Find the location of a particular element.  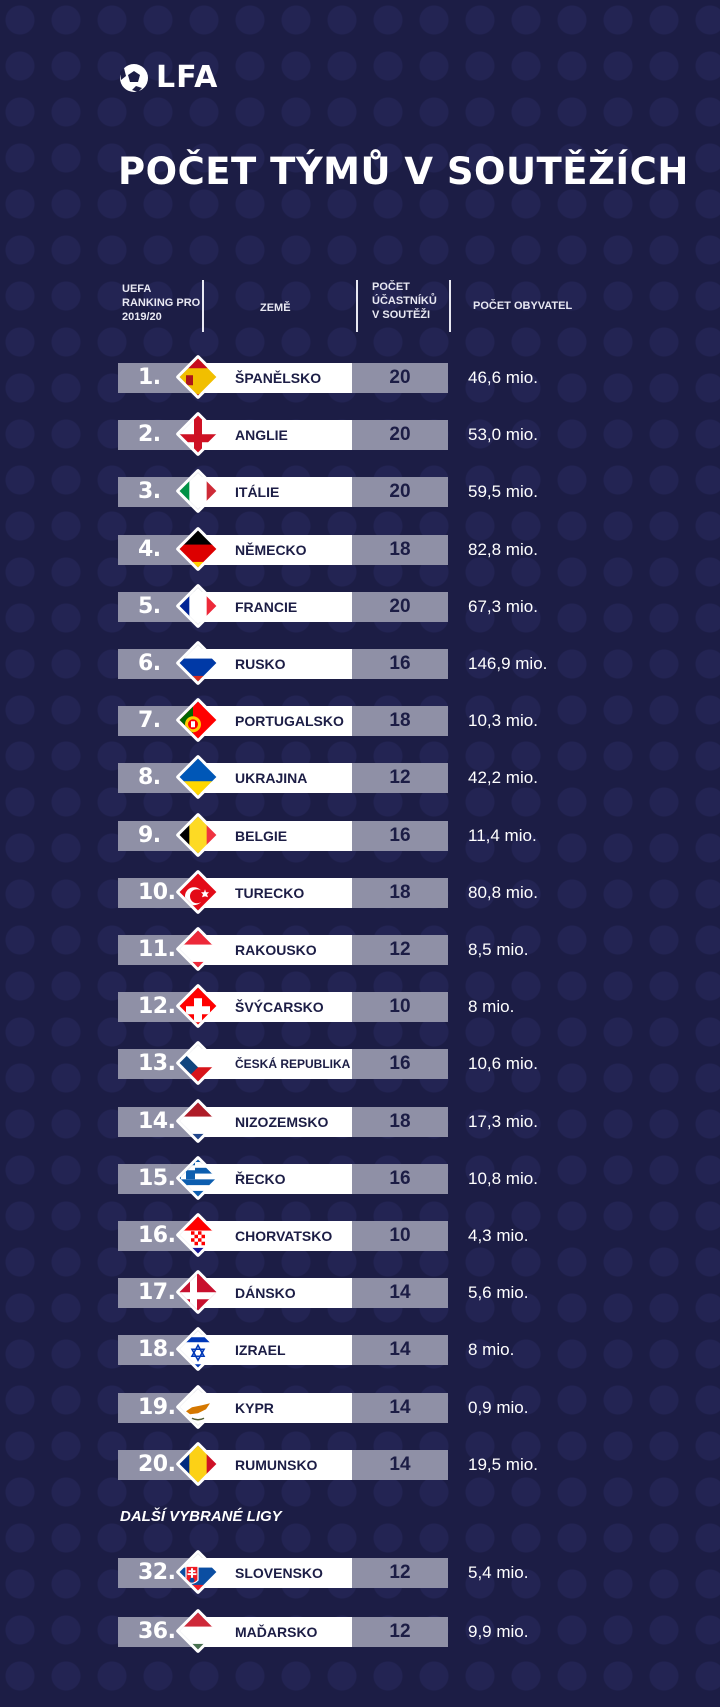

table-row: 15. ŘECKO 16 10,8 mio. is located at coordinates (360, 1178).